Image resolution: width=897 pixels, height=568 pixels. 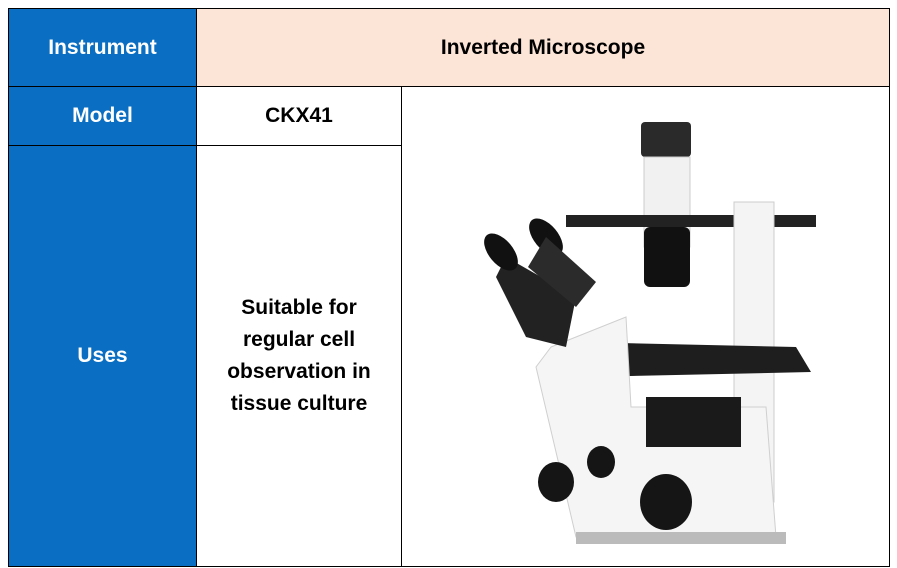 I want to click on row-label: Model, so click(x=102, y=116).